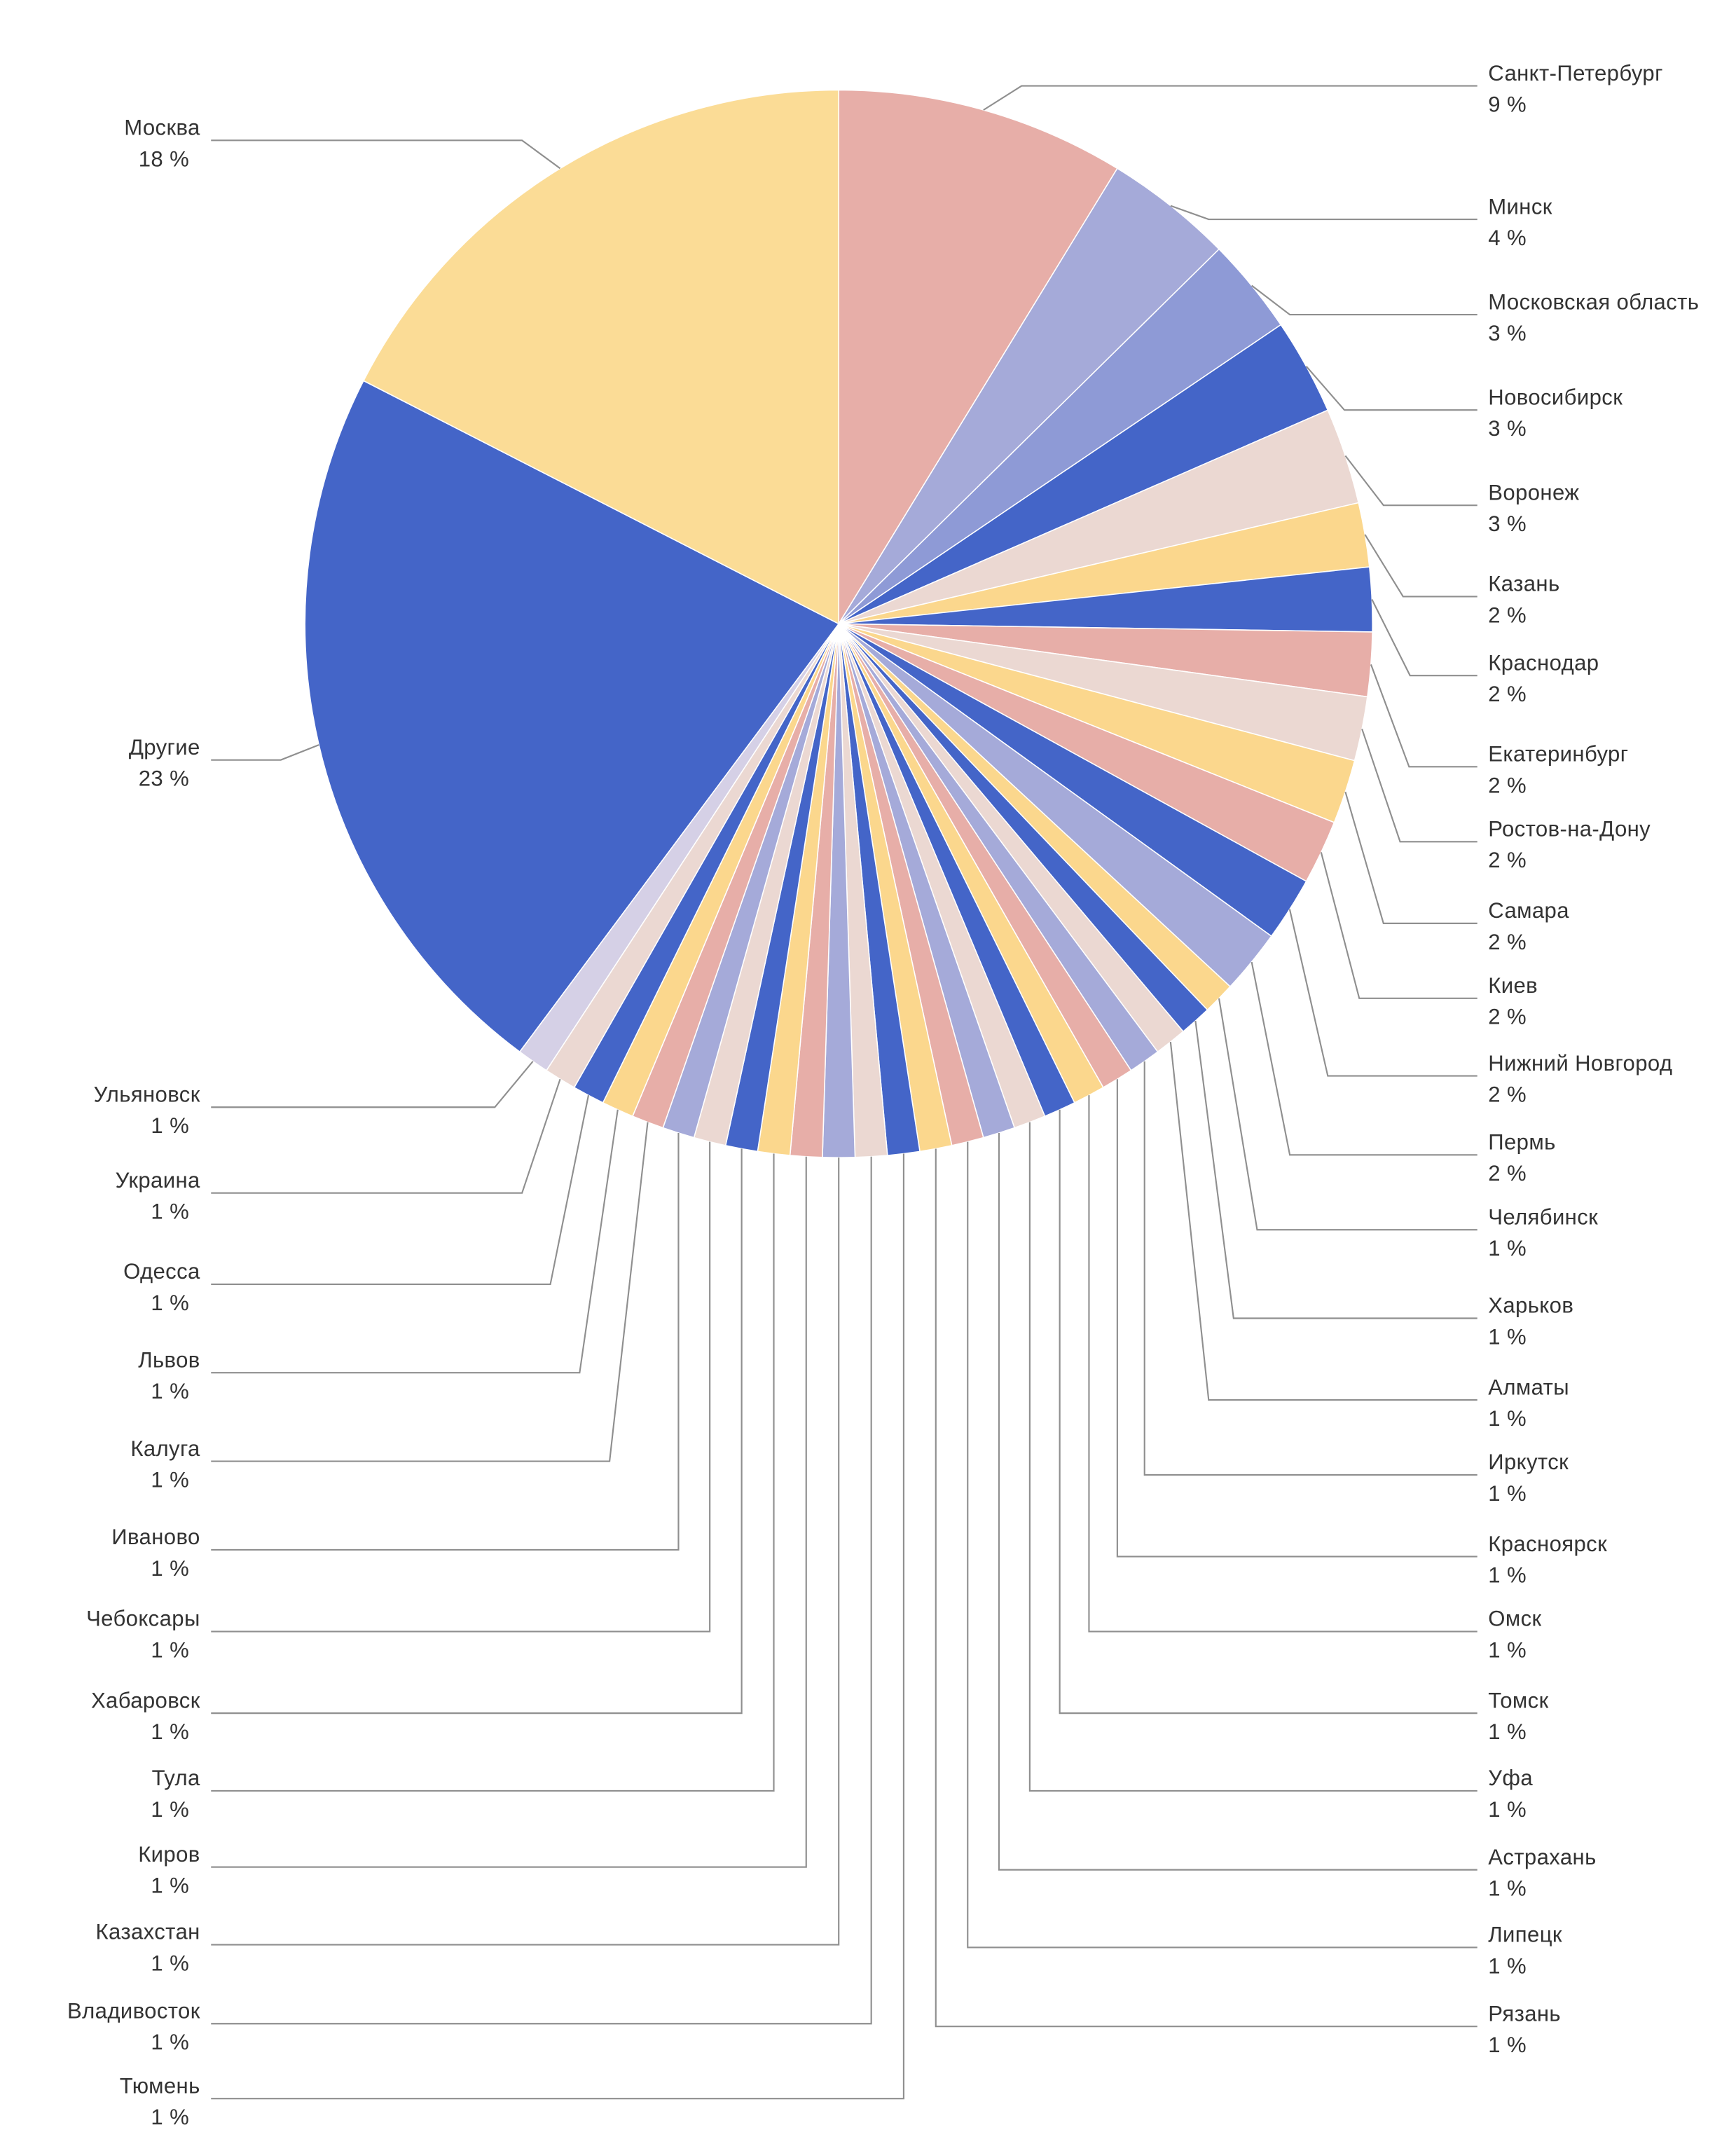 Image resolution: width=1736 pixels, height=2130 pixels. What do you see at coordinates (1525, 2014) in the screenshot?
I see `slice-label: Рязань` at bounding box center [1525, 2014].